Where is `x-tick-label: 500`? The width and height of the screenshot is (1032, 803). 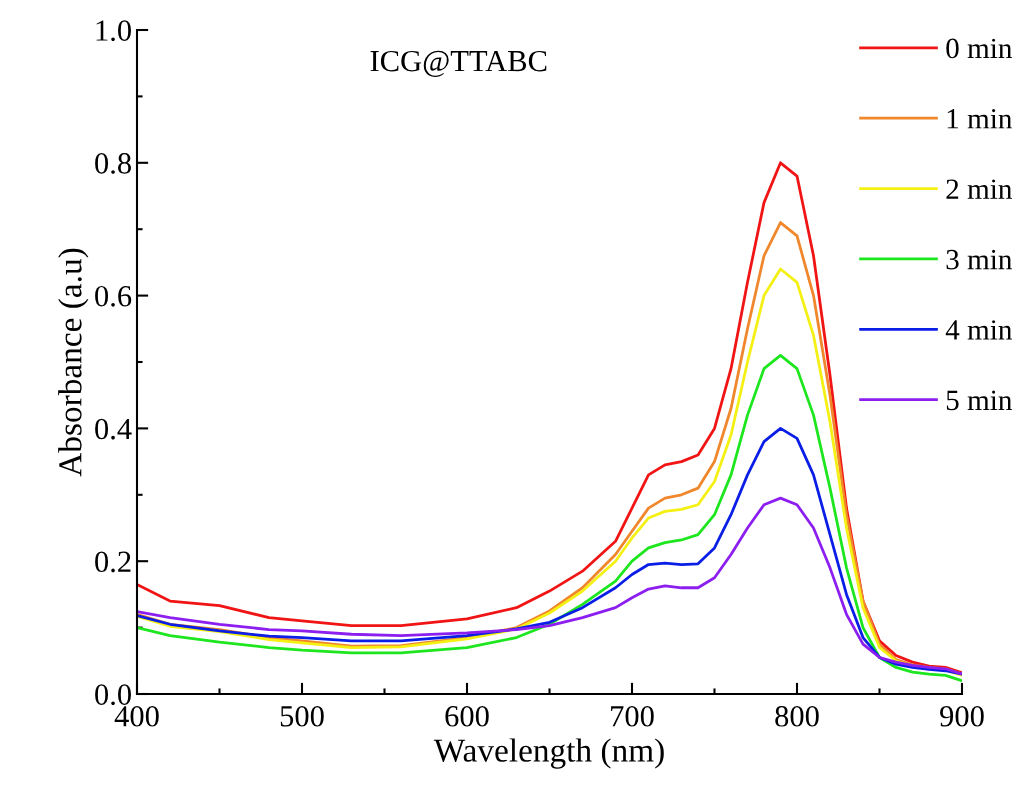
x-tick-label: 500 is located at coordinates (302, 716).